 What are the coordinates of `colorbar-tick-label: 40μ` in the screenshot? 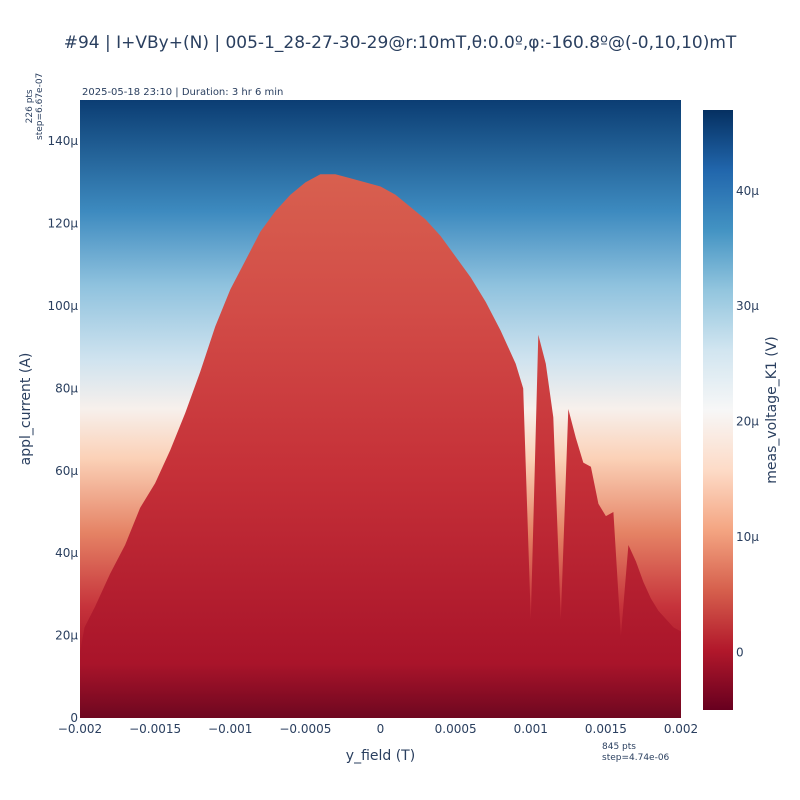 It's located at (747, 191).